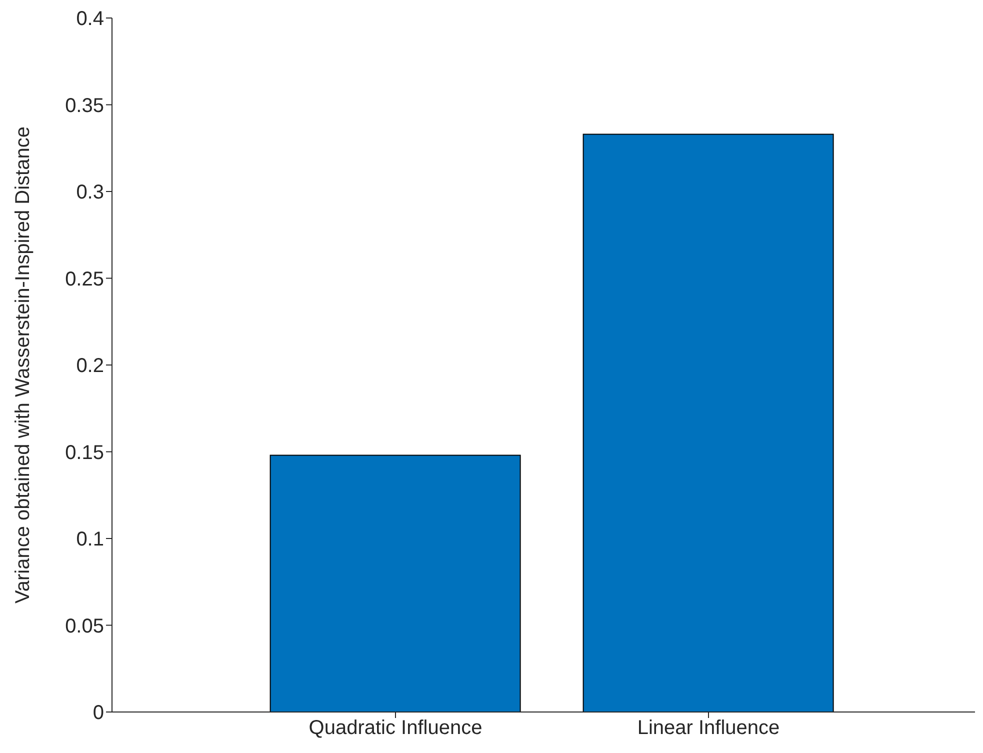 The image size is (983, 753). What do you see at coordinates (84, 279) in the screenshot?
I see `y-tick-label: 0.25` at bounding box center [84, 279].